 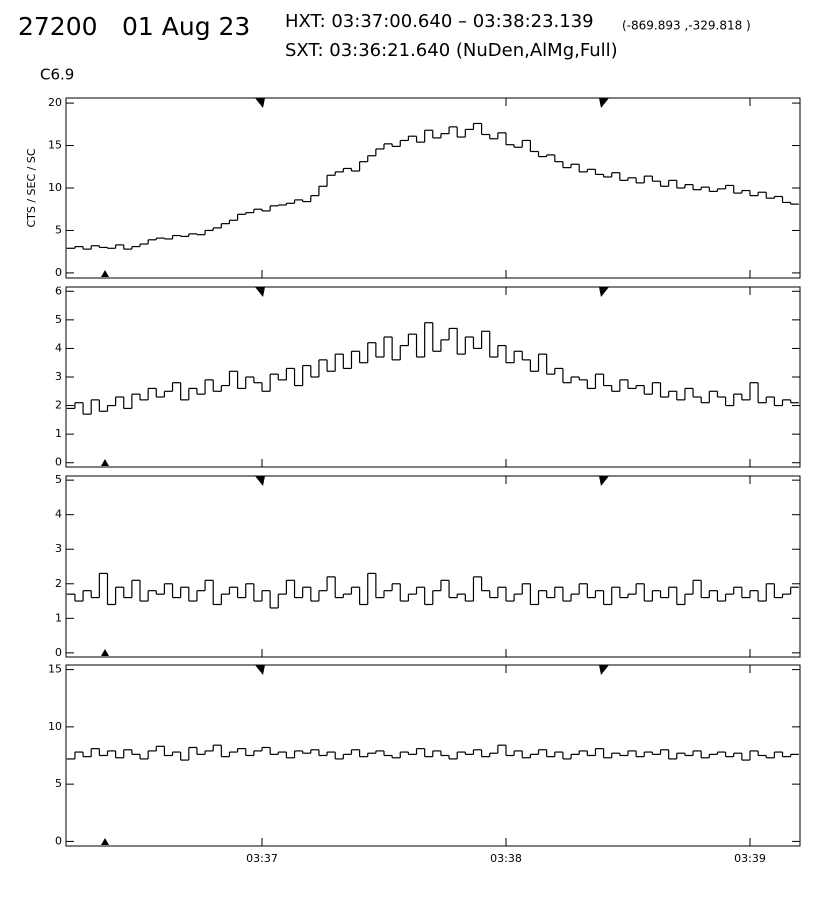 I want to click on x-tick-label: 03:37, so click(x=262, y=858).